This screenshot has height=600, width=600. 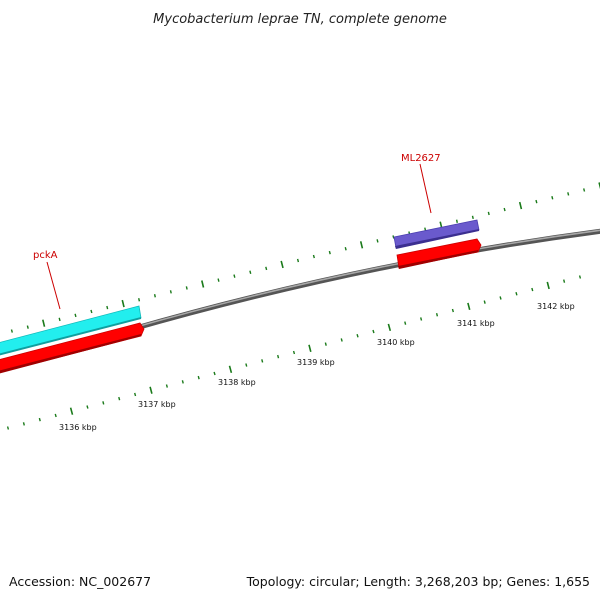 I want to click on gene-feature-pckA, so click(x=71, y=331).